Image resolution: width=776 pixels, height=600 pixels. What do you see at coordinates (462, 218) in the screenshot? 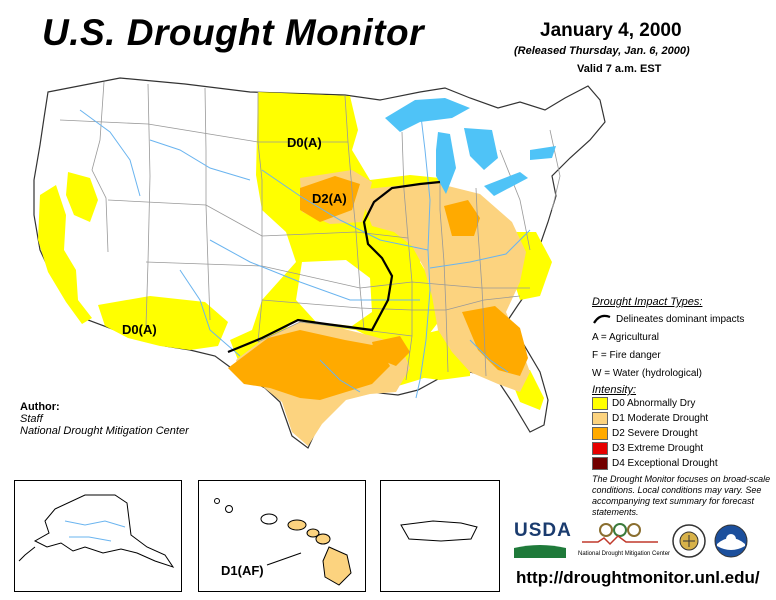
I see `d2-indiana` at bounding box center [462, 218].